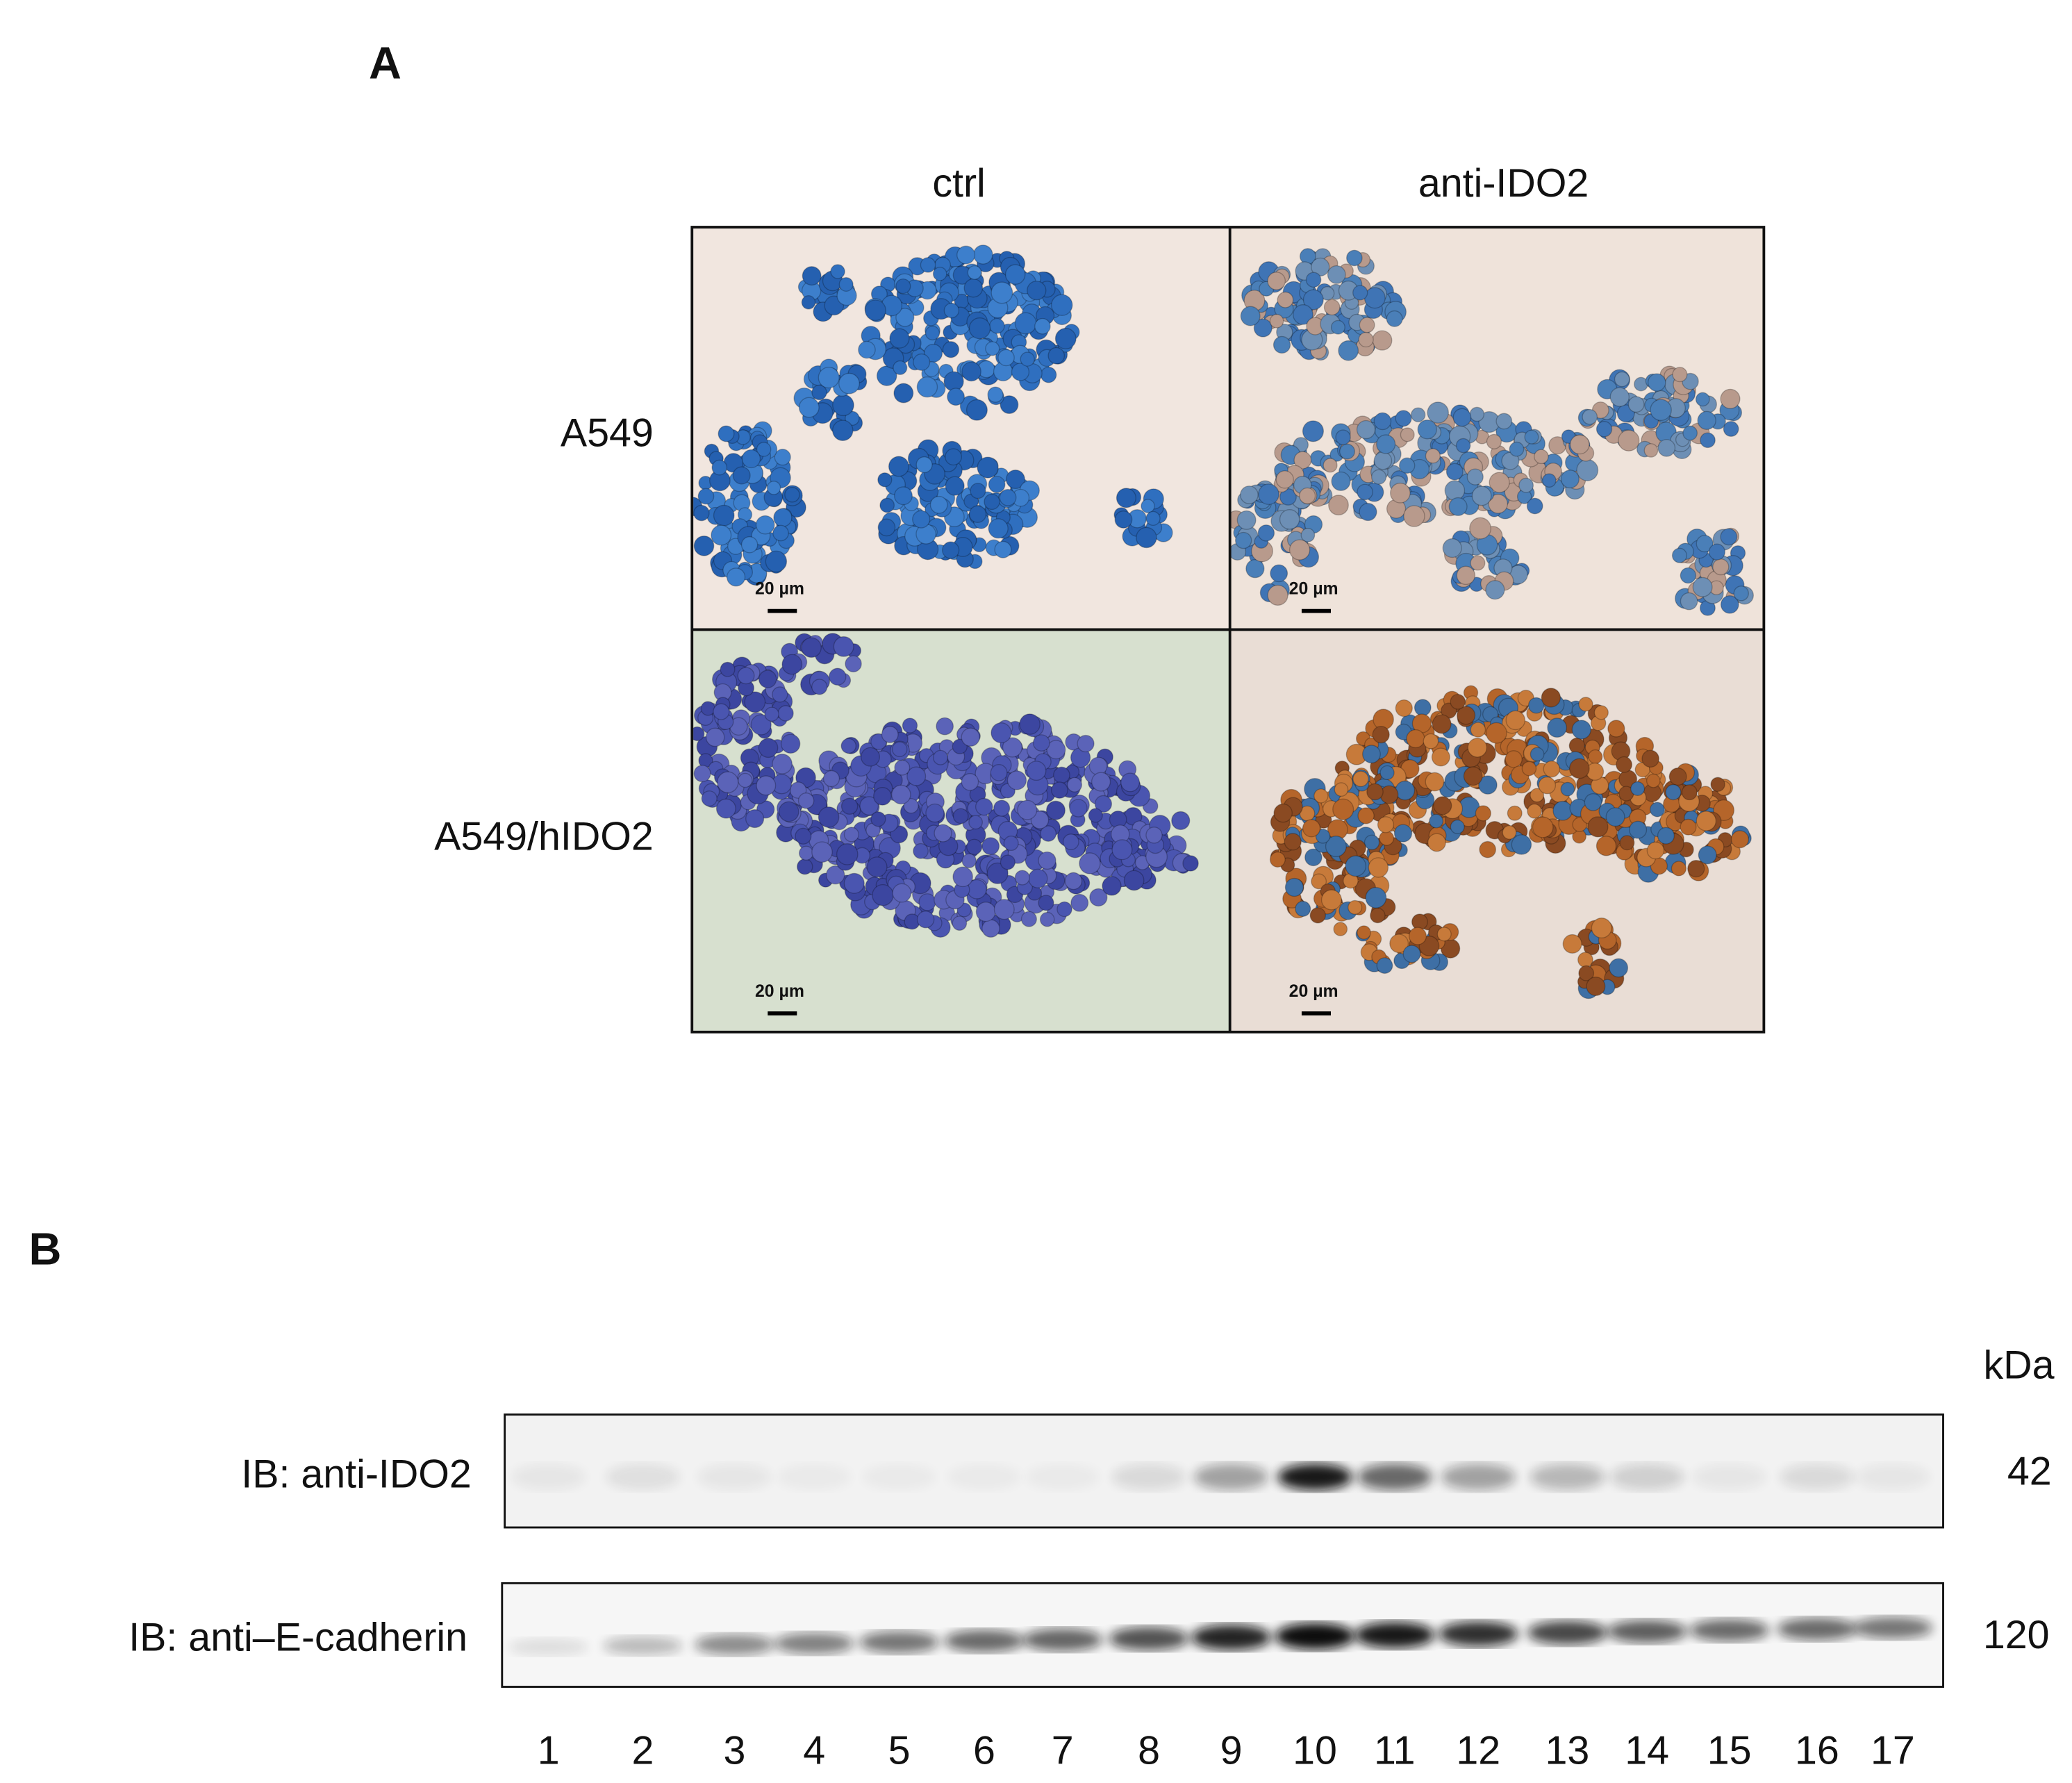  What do you see at coordinates (946, 785) in the screenshot?
I see `cell-group` at bounding box center [946, 785].